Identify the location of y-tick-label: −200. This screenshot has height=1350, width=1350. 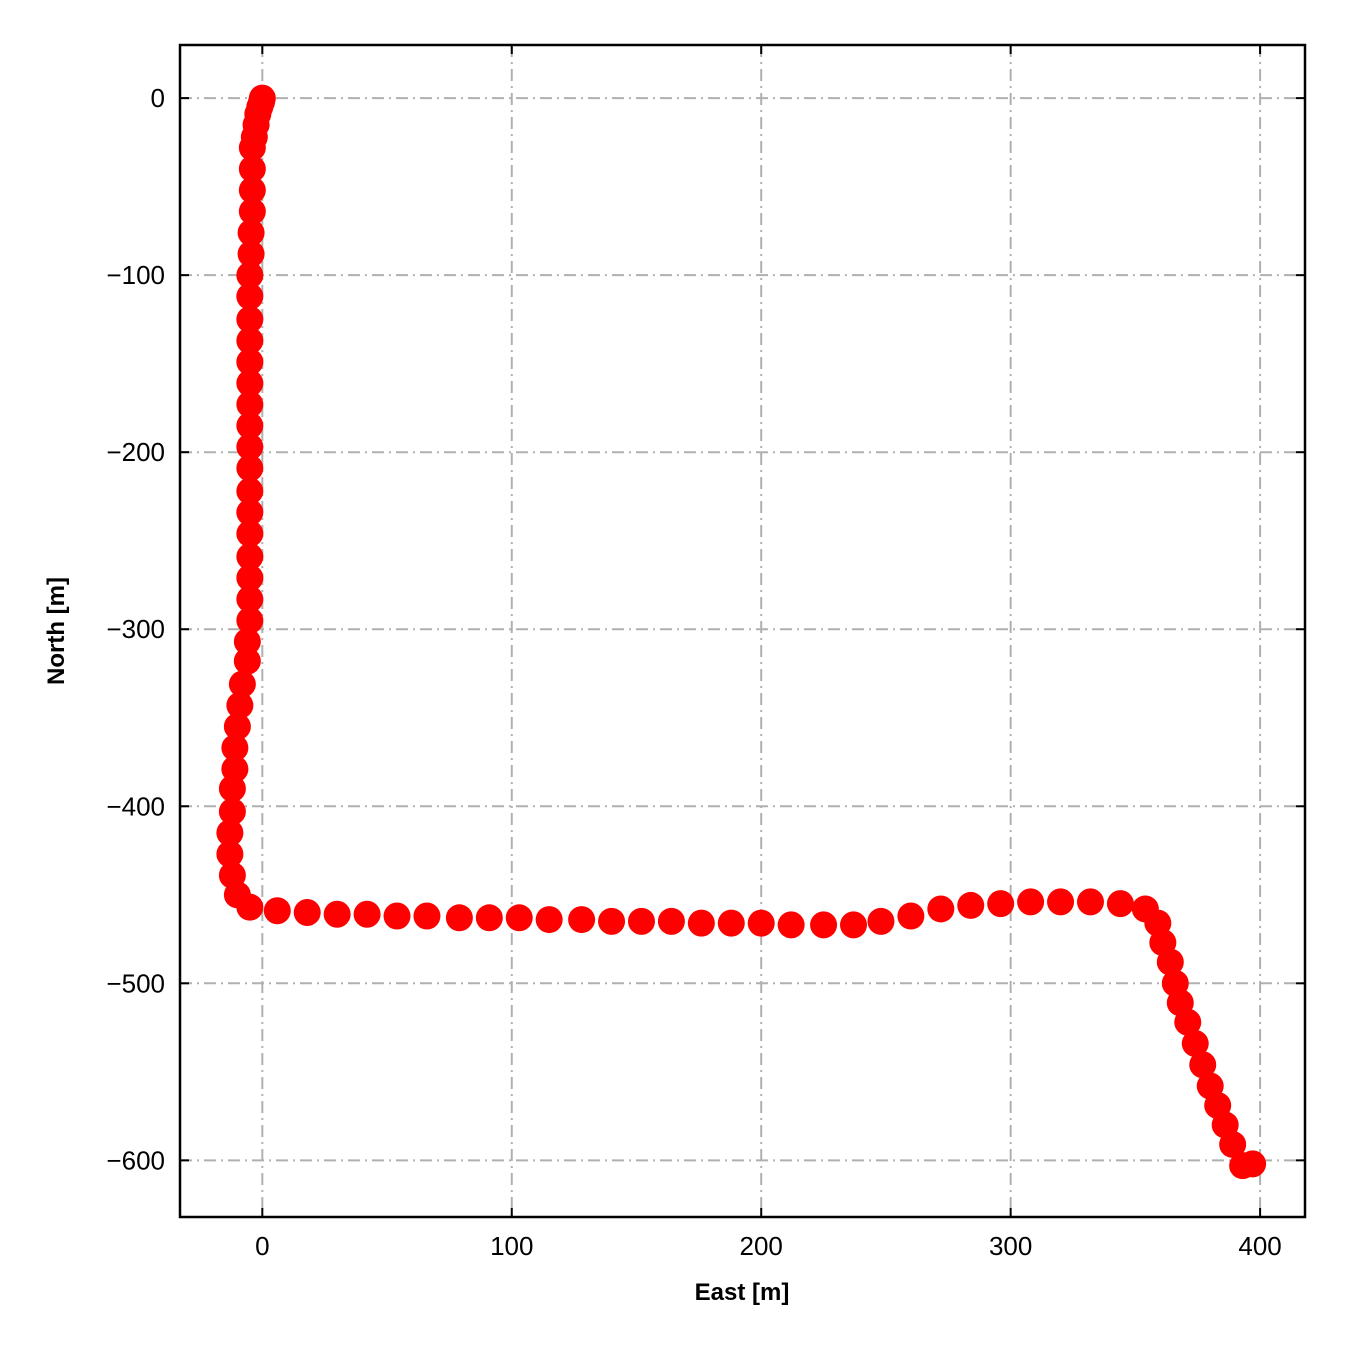
(135, 452).